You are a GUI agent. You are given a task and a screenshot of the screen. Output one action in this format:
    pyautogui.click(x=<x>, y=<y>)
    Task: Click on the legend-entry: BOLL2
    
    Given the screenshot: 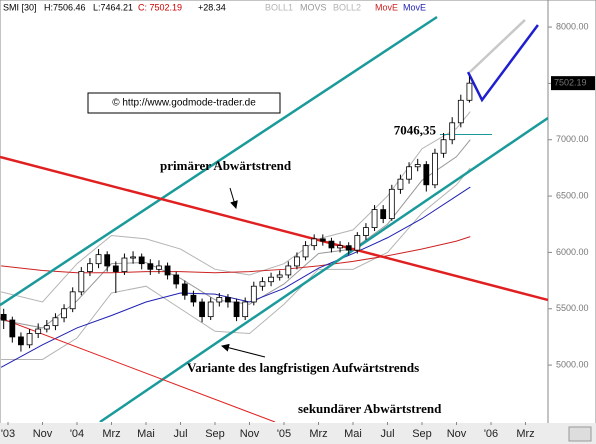 What is the action you would take?
    pyautogui.click(x=347, y=7)
    